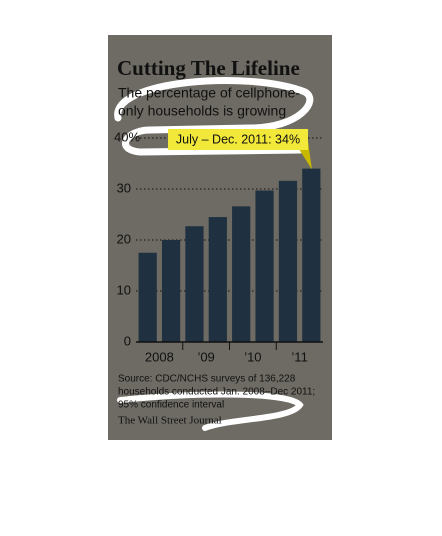 Image resolution: width=442 pixels, height=536 pixels. What do you see at coordinates (202, 111) in the screenshot?
I see `subtitle: only households is growing` at bounding box center [202, 111].